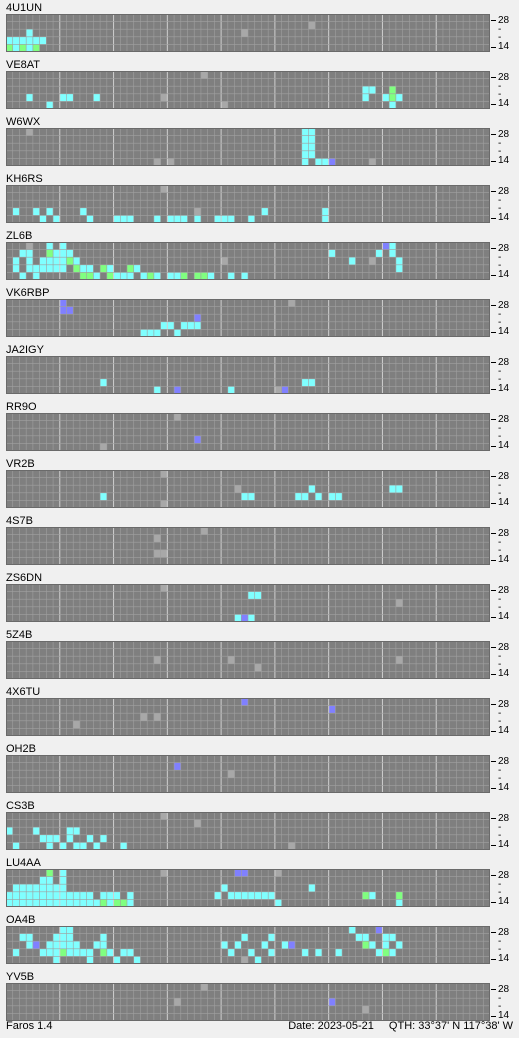  I want to click on beacon-callsign: 4U1UN, so click(24, 8).